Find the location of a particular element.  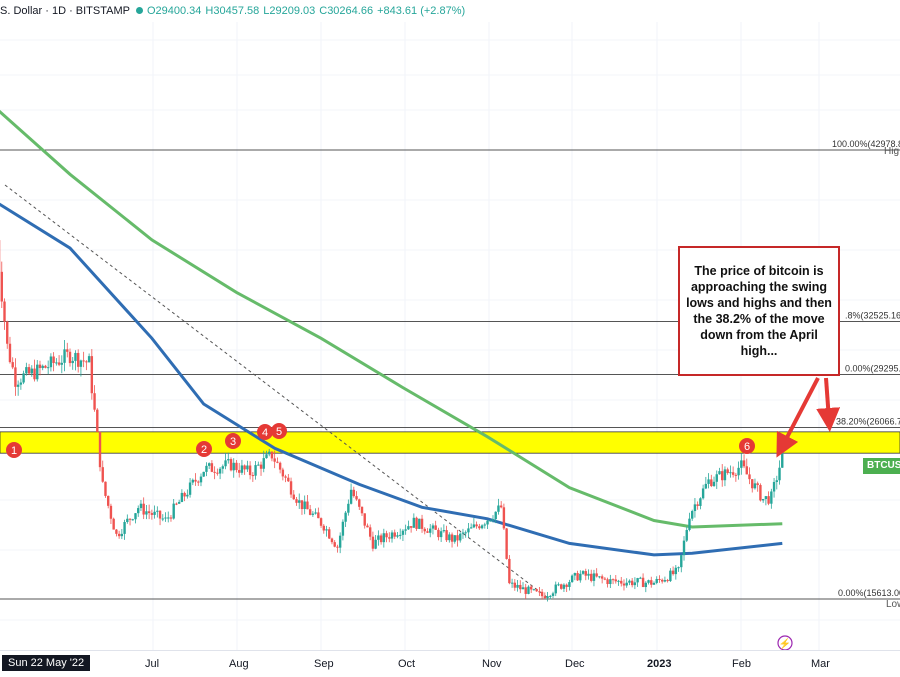

marker-1-label: 1 is located at coordinates (14, 451).